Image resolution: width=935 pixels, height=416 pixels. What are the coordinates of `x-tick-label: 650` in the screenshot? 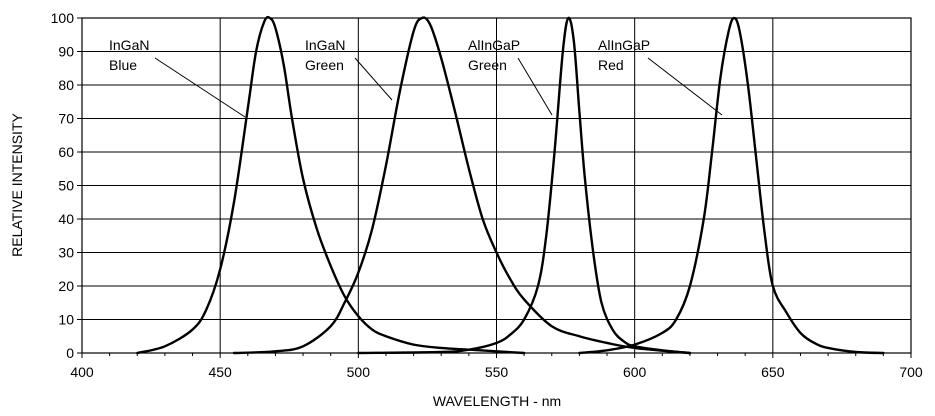 It's located at (773, 372).